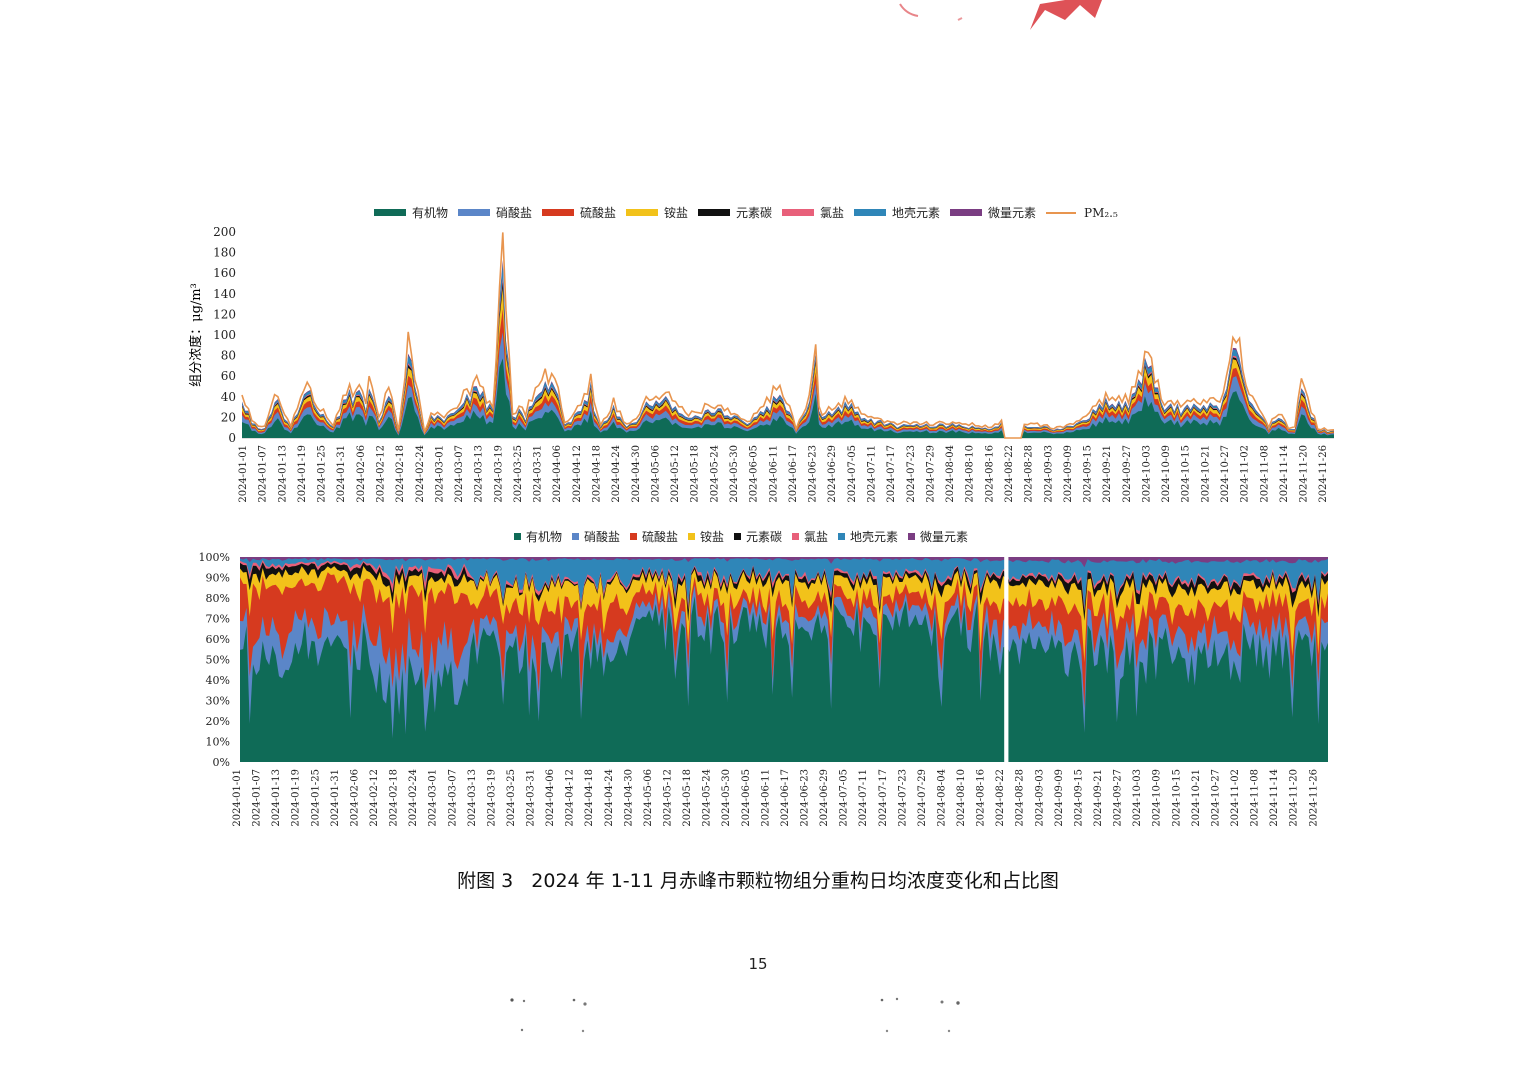  Describe the element at coordinates (232, 438) in the screenshot. I see `y-tick-label: 0` at that location.